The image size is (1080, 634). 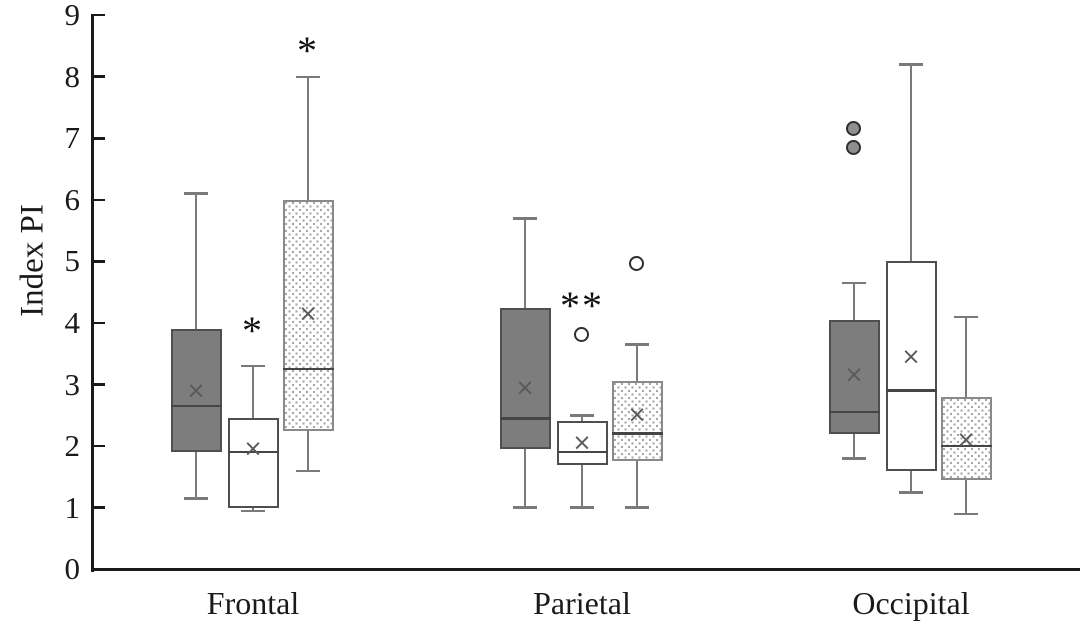 What do you see at coordinates (637, 415) in the screenshot?
I see `mean-marker-dotted-parietal: ×` at bounding box center [637, 415].